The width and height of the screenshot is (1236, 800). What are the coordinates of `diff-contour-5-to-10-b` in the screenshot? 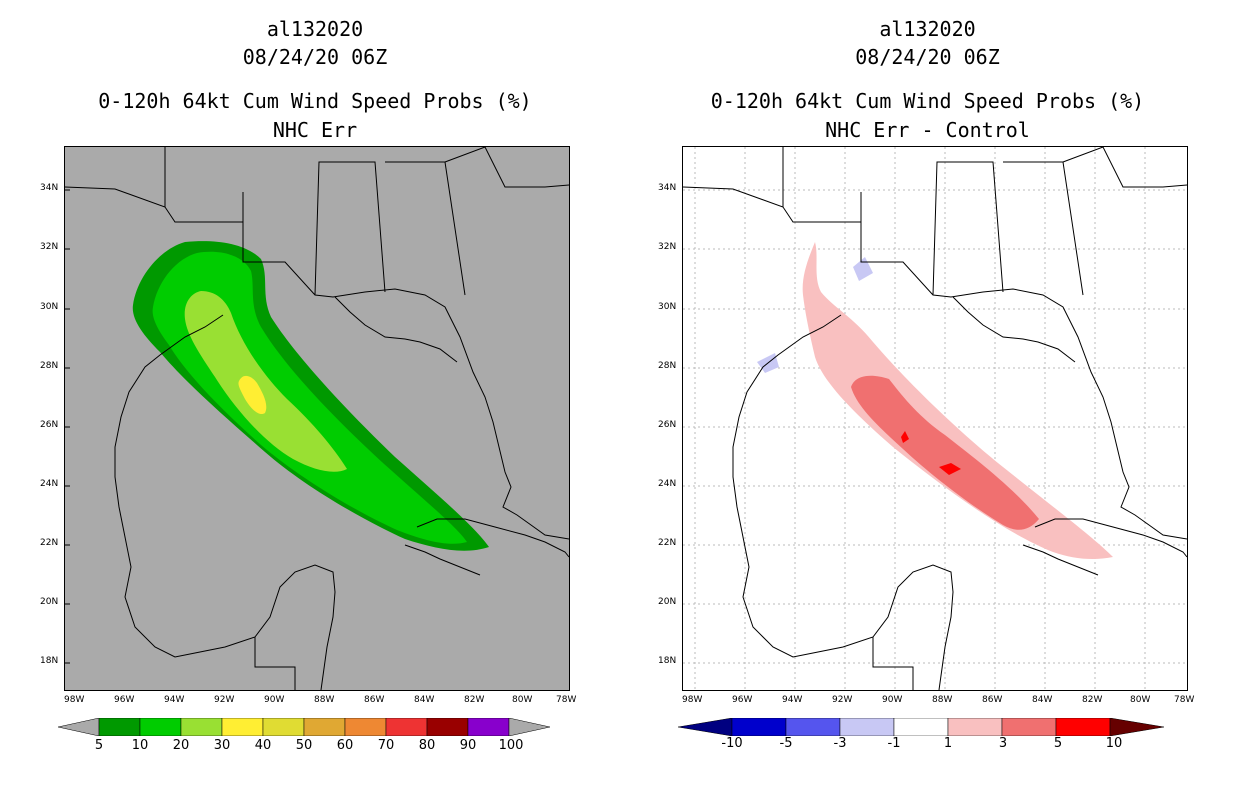 It's located at (950, 469).